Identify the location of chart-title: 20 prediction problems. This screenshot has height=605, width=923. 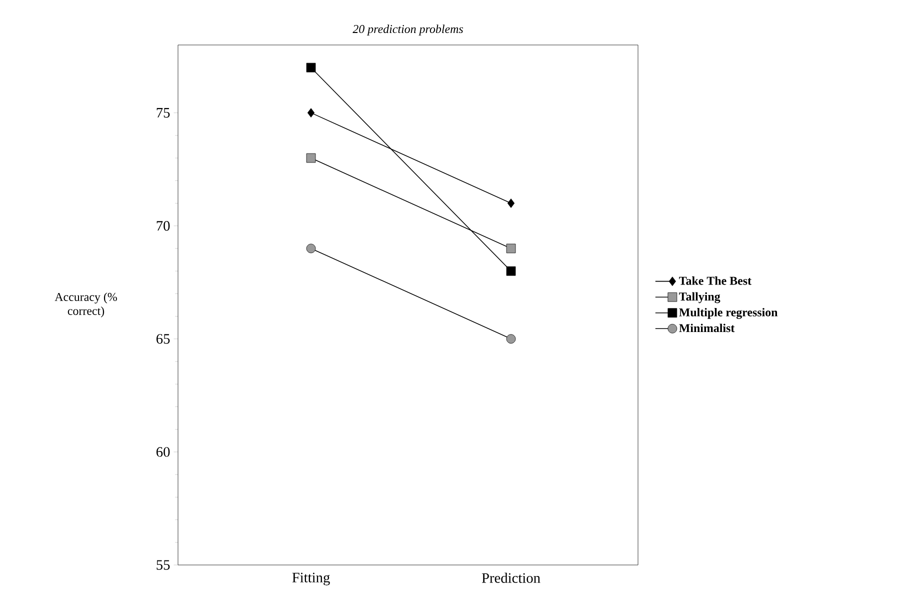
(408, 30).